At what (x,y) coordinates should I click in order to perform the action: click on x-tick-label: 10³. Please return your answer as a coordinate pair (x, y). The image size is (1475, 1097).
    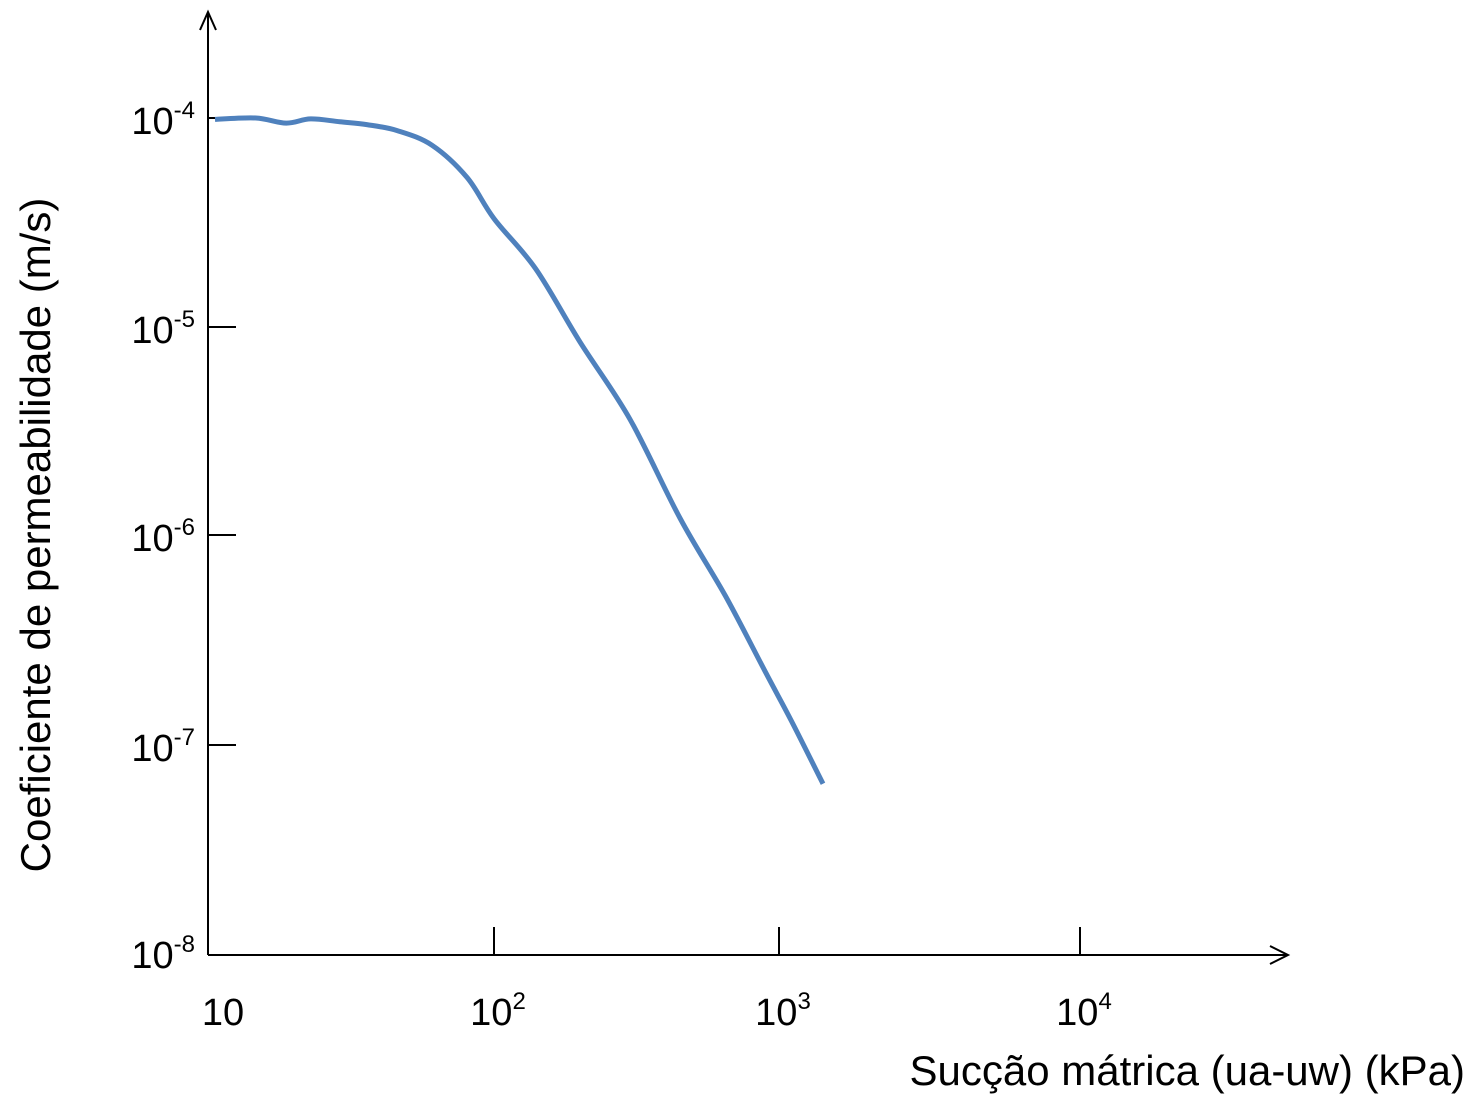
    Looking at the image, I should click on (783, 1011).